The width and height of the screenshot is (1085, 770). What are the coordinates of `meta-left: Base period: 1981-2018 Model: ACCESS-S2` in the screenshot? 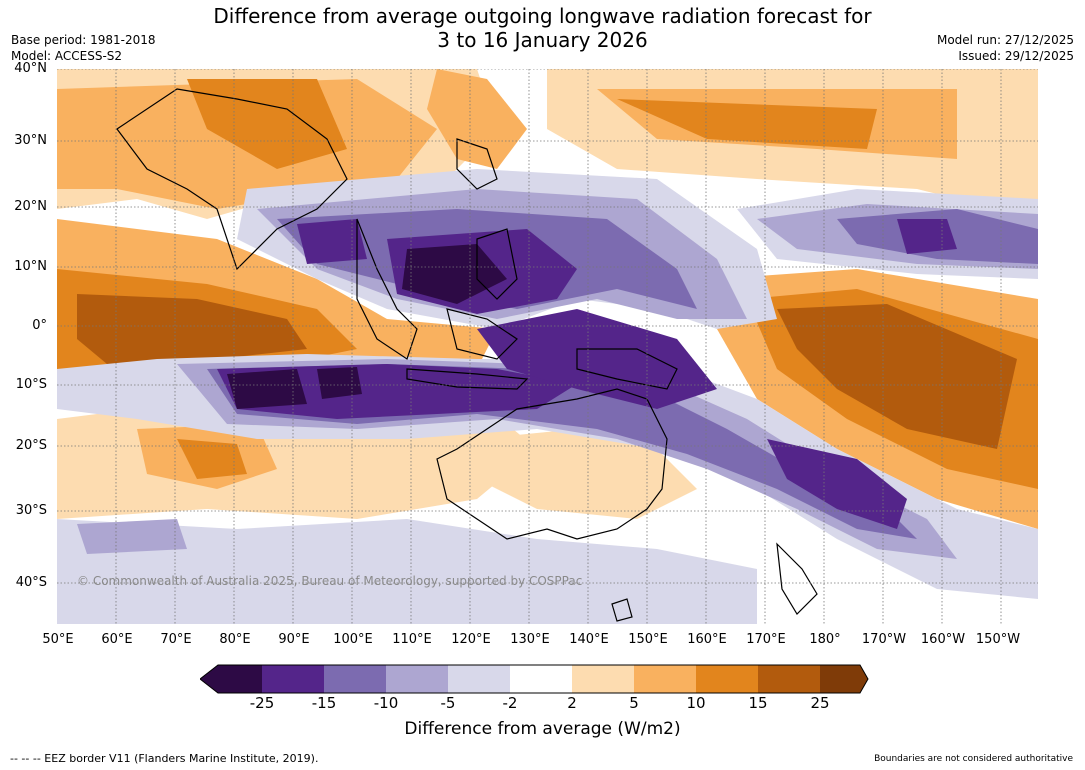 It's located at (83, 48).